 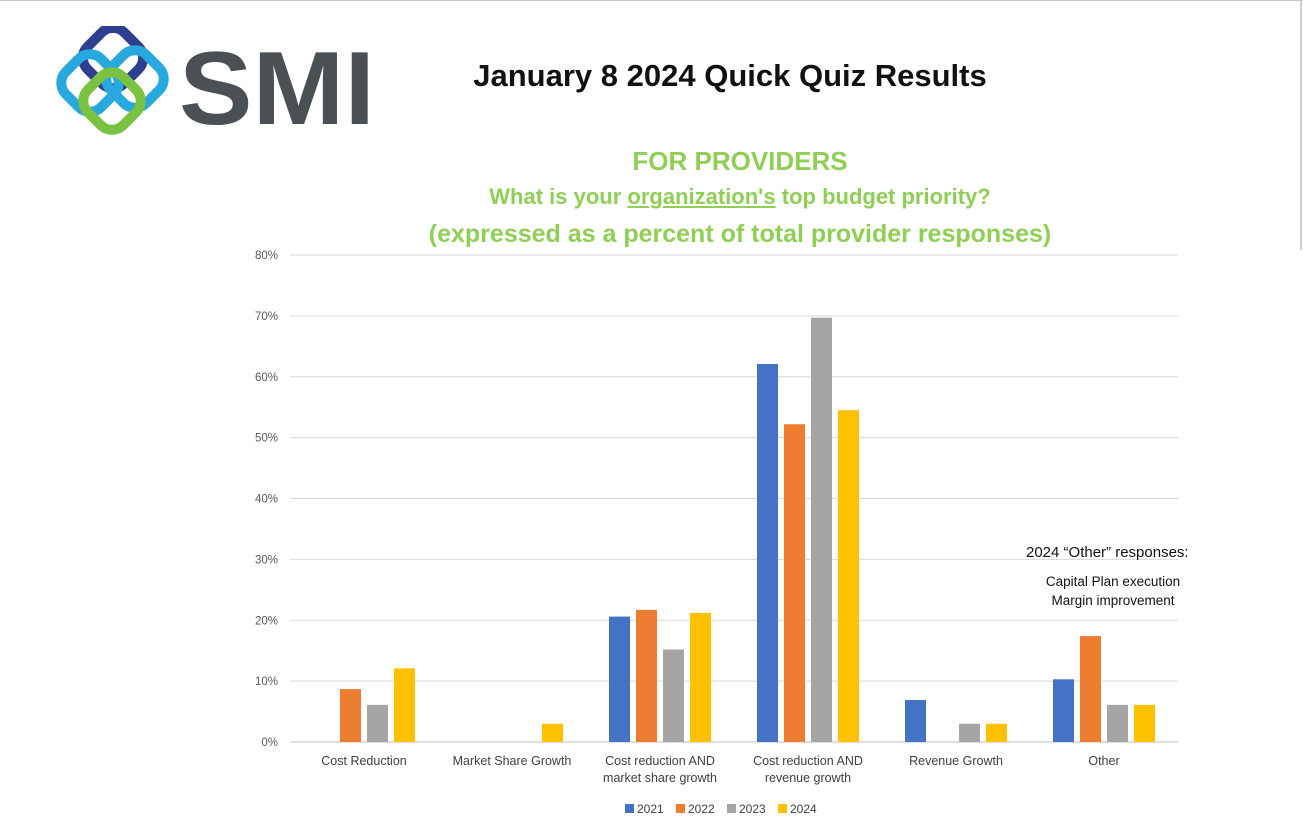 I want to click on subtitle-audience: FOR PROVIDERS, so click(x=740, y=161).